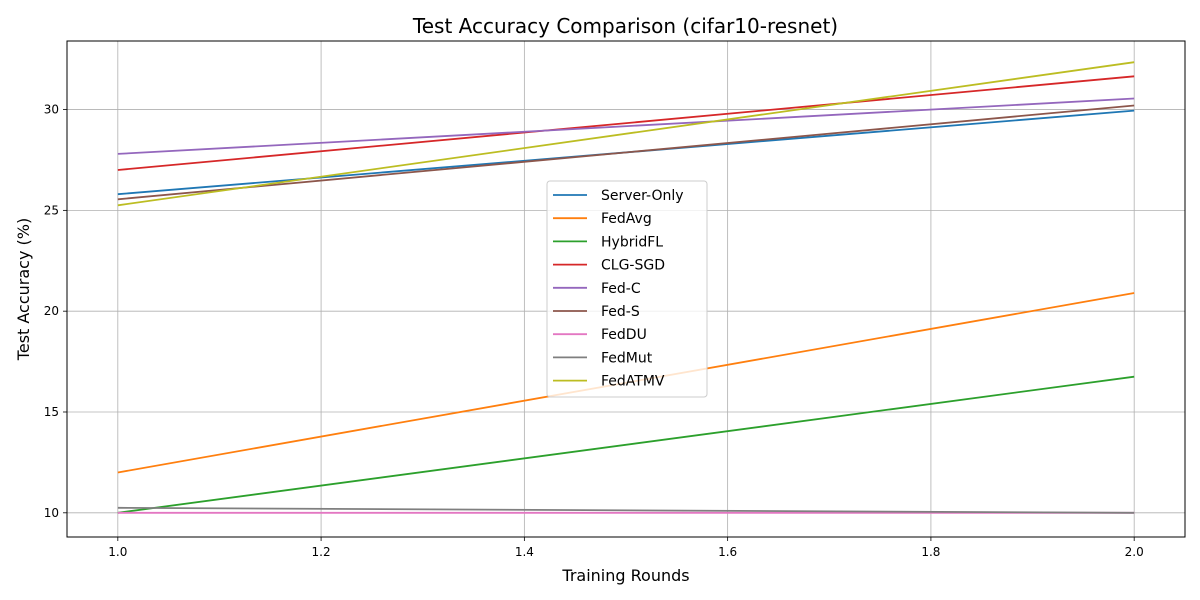 This screenshot has height=600, width=1200. Describe the element at coordinates (51, 513) in the screenshot. I see `y-tick-label: 10` at that location.